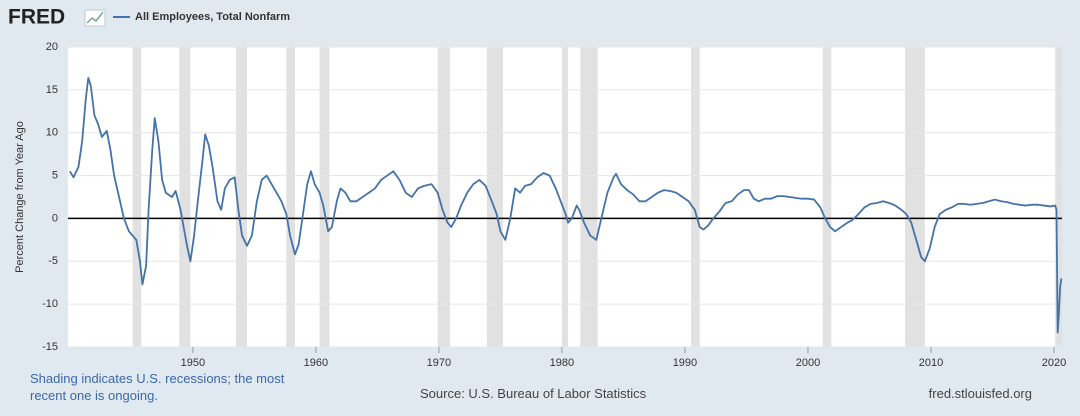 The width and height of the screenshot is (1080, 416). Describe the element at coordinates (212, 17) in the screenshot. I see `legend-label: All Employees, Total Nonfarm` at that location.